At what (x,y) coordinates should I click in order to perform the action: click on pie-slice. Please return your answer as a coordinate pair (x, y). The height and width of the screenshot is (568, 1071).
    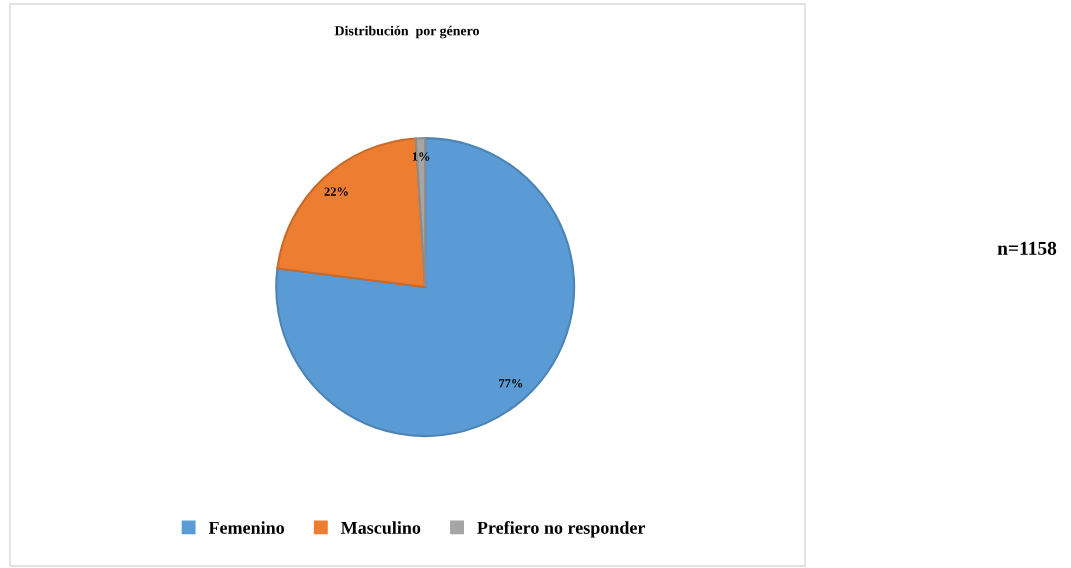
    Looking at the image, I should click on (425, 287).